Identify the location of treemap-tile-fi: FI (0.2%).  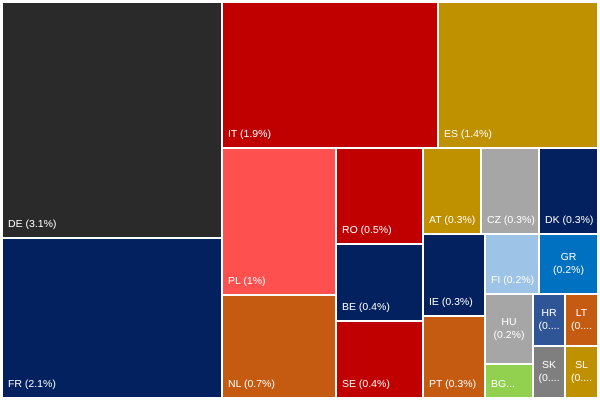
(512, 264).